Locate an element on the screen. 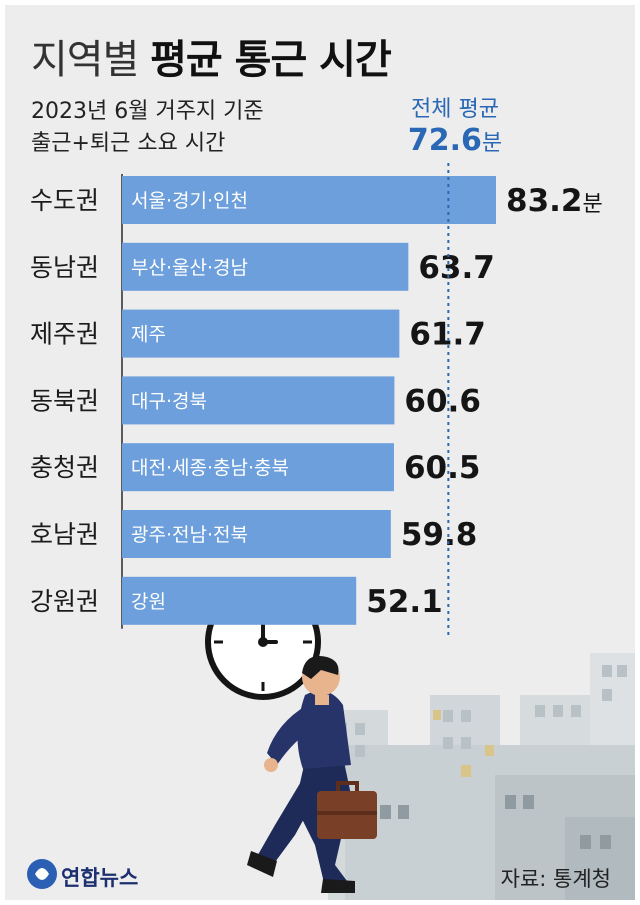 The height and width of the screenshot is (905, 640). average-unit: 분 is located at coordinates (492, 143).